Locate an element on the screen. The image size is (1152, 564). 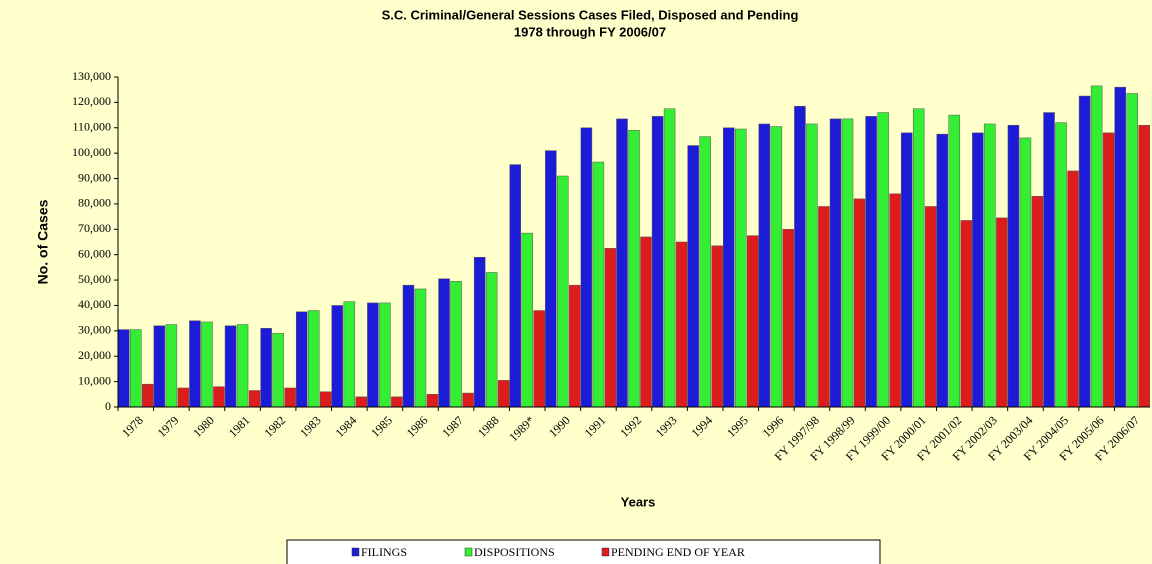
y-tick-label: 70,000 is located at coordinates (94, 228).